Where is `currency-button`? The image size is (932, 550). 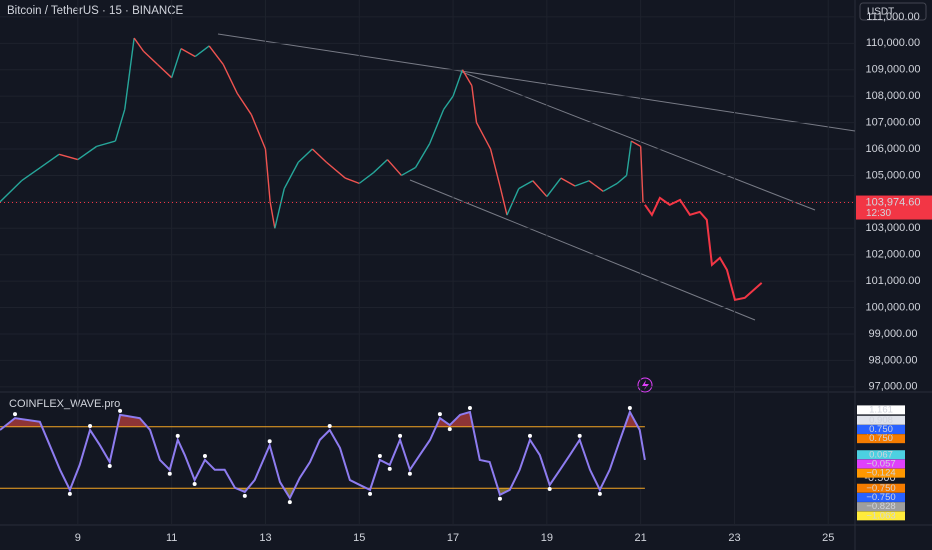
currency-button is located at coordinates (893, 11).